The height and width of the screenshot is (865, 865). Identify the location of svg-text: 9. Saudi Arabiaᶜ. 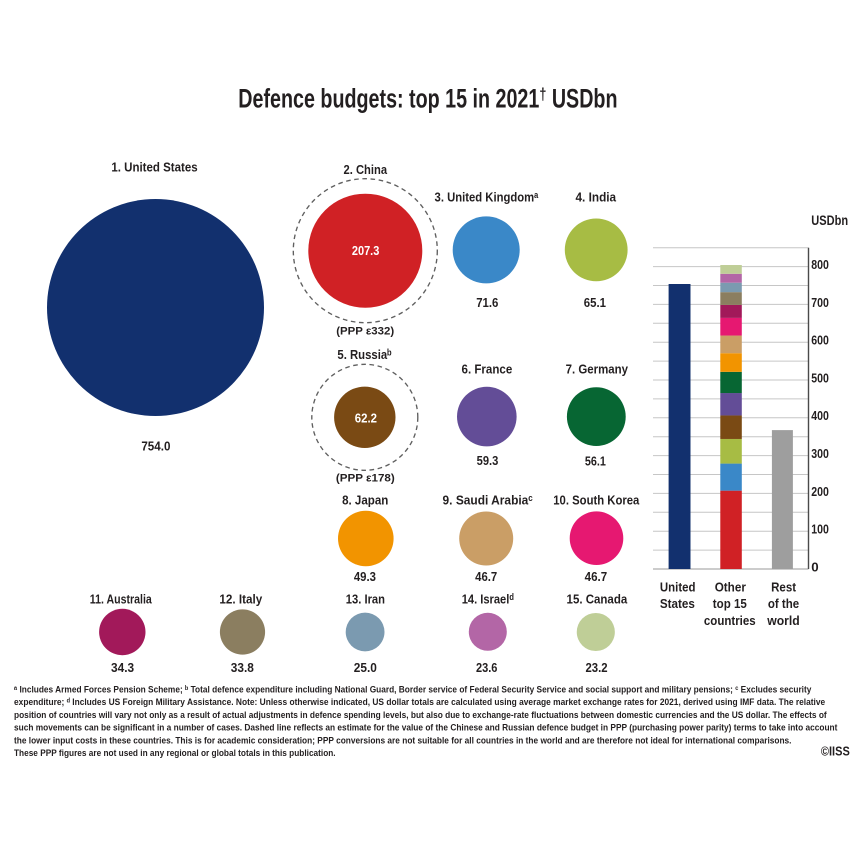
(488, 499).